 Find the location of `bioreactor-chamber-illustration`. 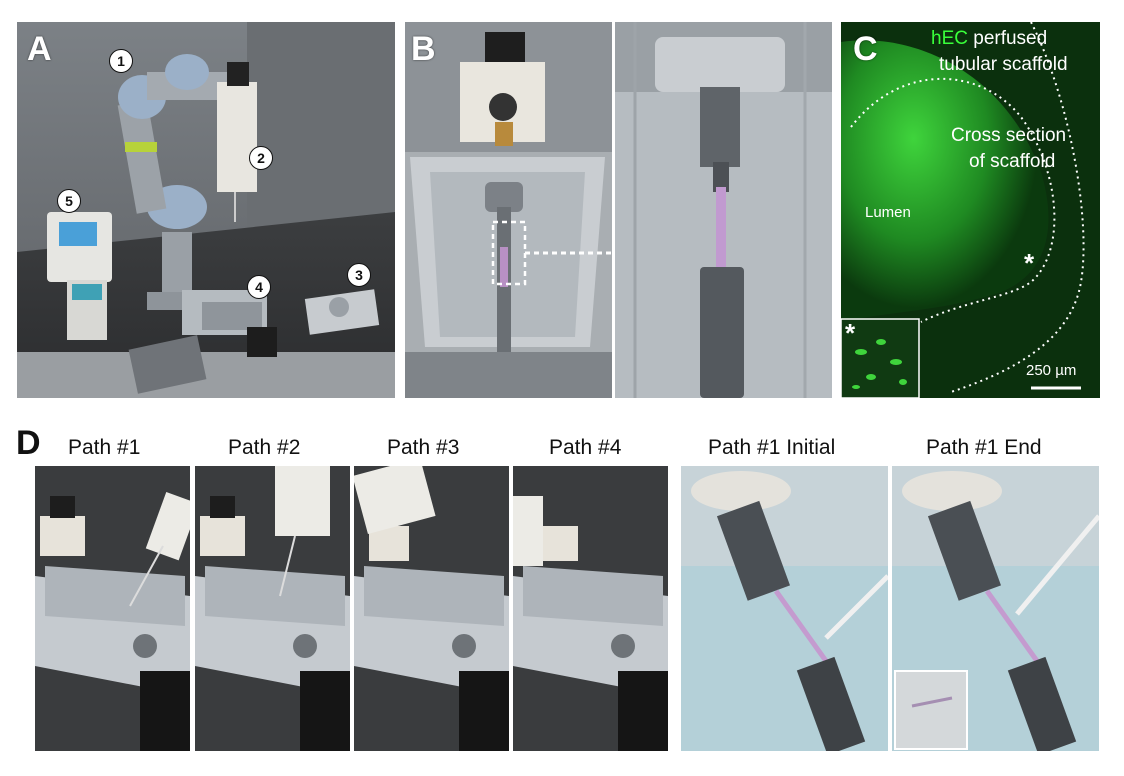

bioreactor-chamber-illustration is located at coordinates (508, 210).